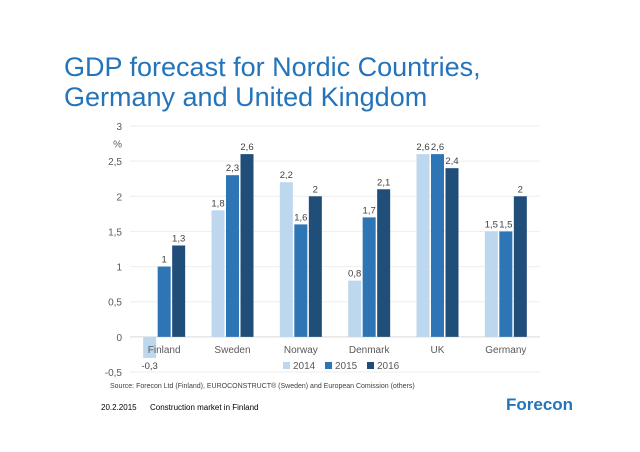 The image size is (640, 452). What do you see at coordinates (119, 127) in the screenshot?
I see `y-tick-label: 3` at bounding box center [119, 127].